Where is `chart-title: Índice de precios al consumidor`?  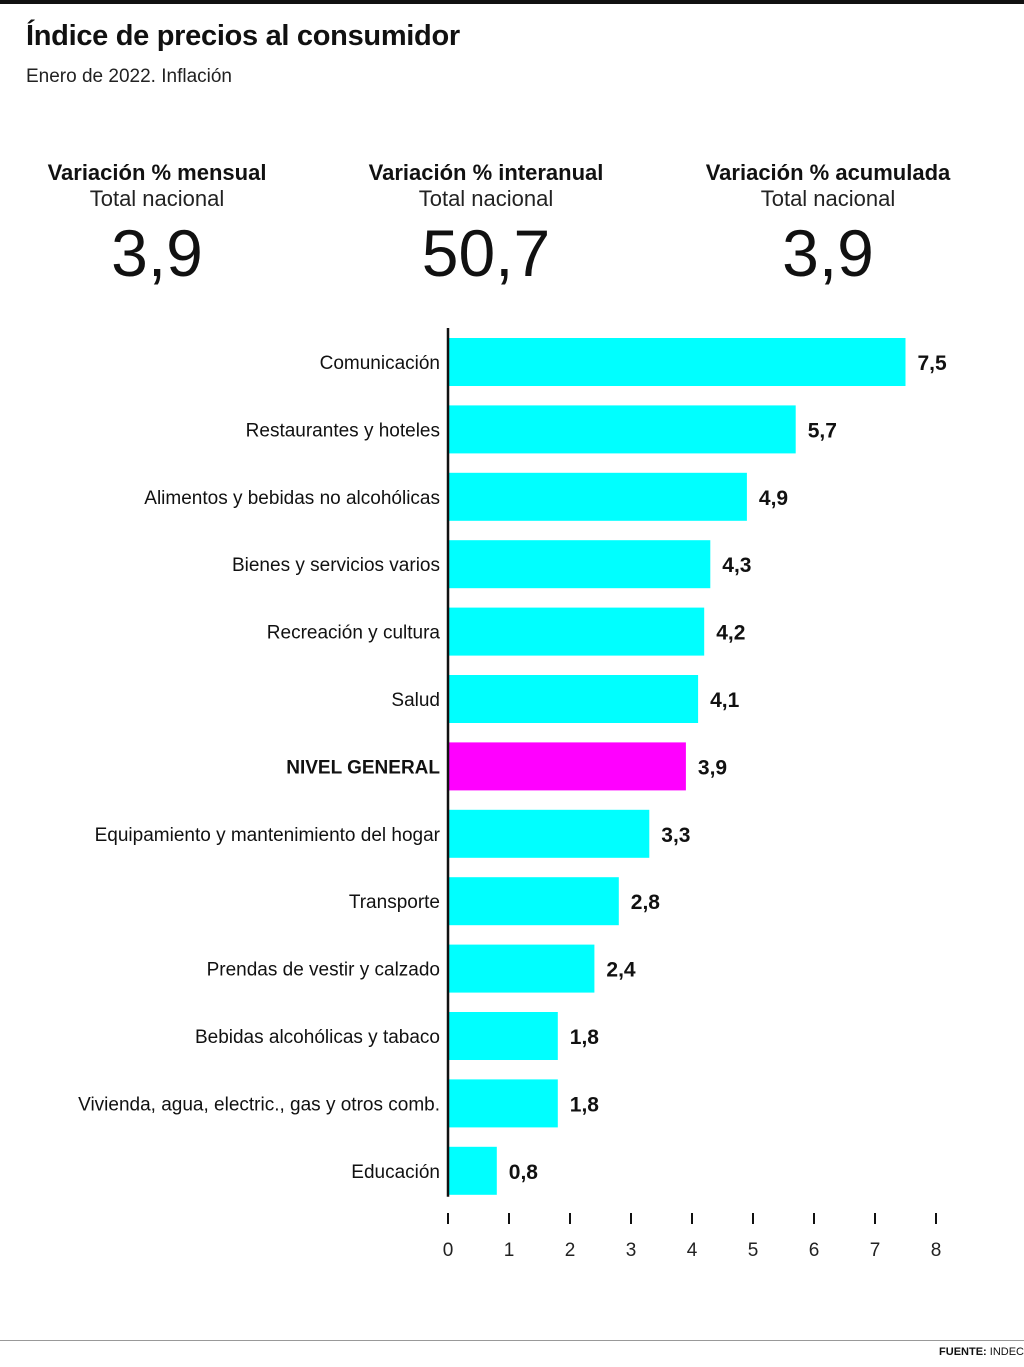
chart-title: Índice de precios al consumidor is located at coordinates (243, 36).